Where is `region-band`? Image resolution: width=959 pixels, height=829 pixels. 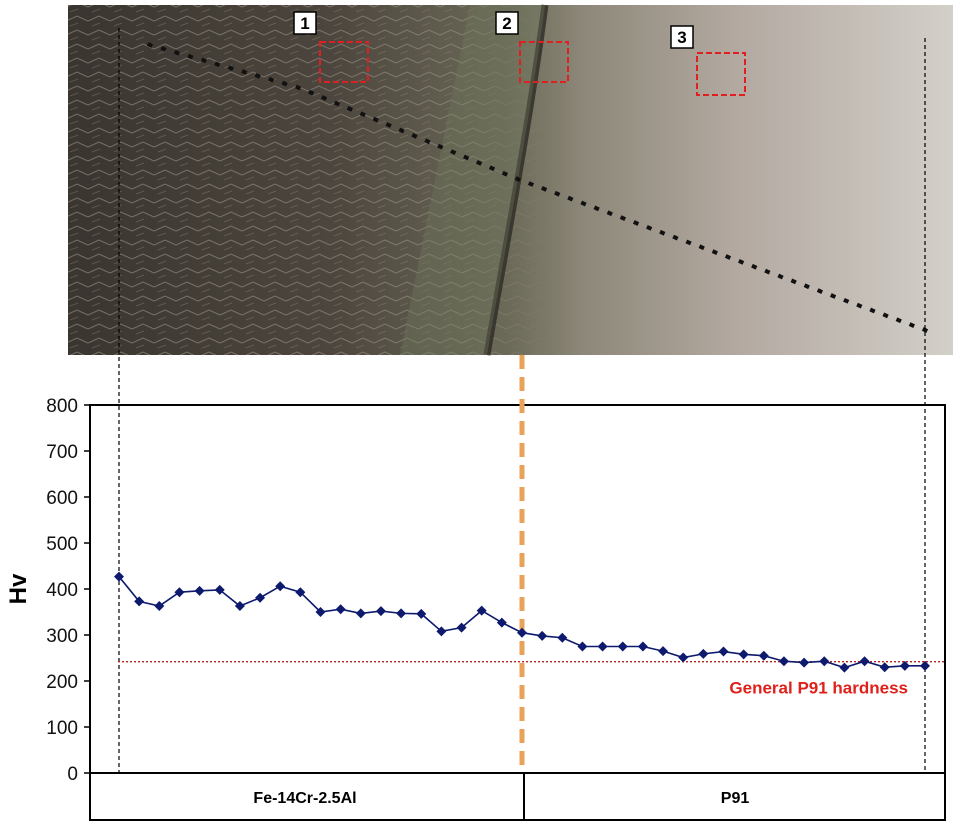
region-band is located at coordinates (517, 796).